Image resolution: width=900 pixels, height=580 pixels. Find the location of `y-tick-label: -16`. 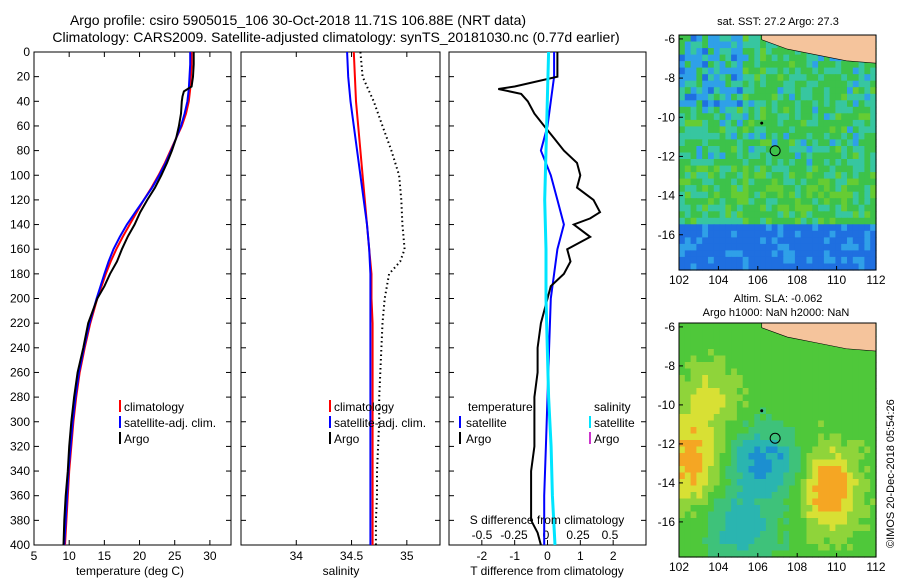

y-tick-label: -16 is located at coordinates (667, 235).